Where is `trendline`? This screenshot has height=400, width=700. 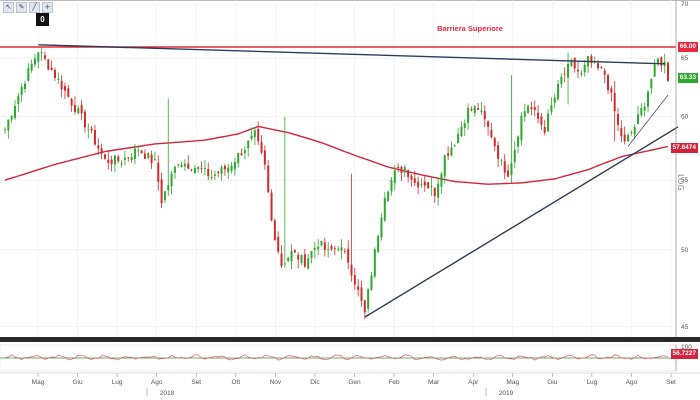 trendline is located at coordinates (351, 54).